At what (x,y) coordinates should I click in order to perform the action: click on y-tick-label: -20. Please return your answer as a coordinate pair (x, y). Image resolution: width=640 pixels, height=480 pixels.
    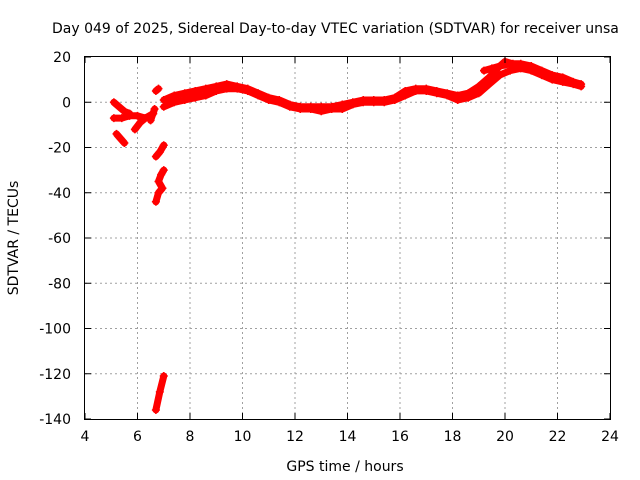
    Looking at the image, I should click on (59, 149).